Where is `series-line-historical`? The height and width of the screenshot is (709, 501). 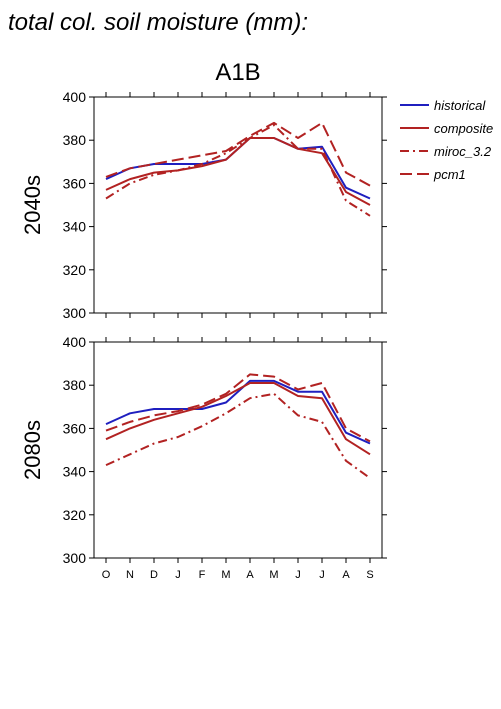
series-line-historical is located at coordinates (238, 412).